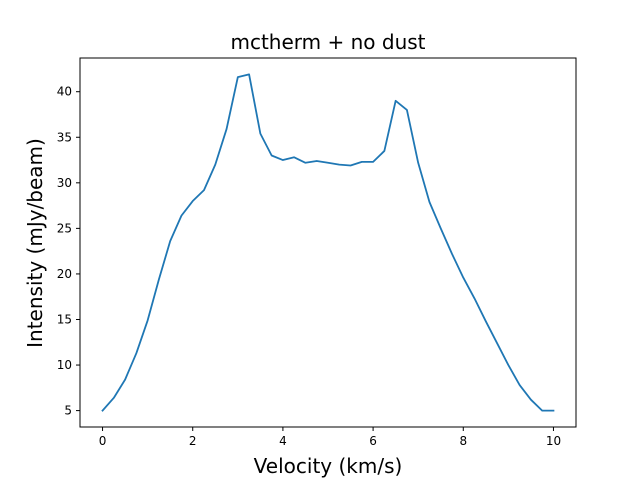 The width and height of the screenshot is (640, 480). I want to click on x-axis-label: Velocity (km/s), so click(328, 466).